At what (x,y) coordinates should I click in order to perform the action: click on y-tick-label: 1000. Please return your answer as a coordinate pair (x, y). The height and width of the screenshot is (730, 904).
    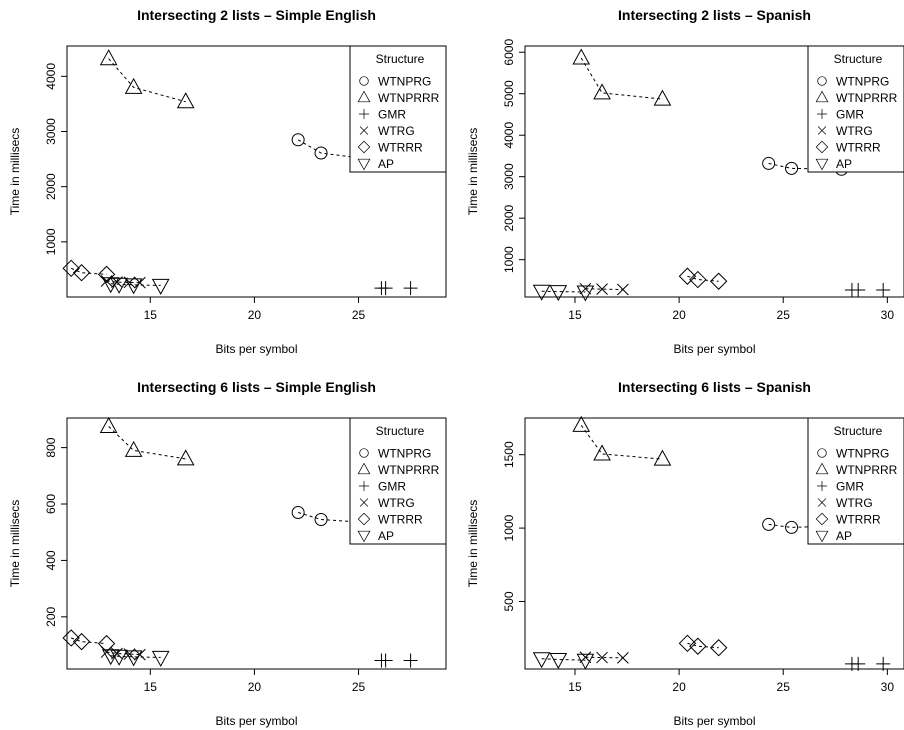
    Looking at the image, I should click on (51, 241).